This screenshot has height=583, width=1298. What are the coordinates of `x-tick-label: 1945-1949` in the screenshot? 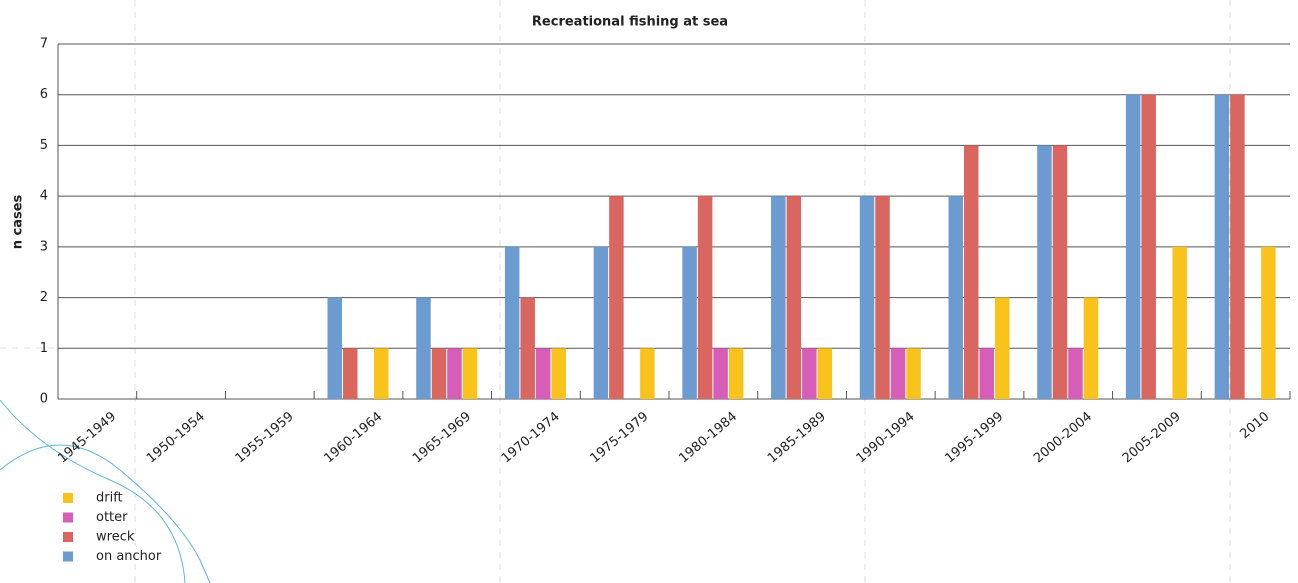 It's located at (87, 437).